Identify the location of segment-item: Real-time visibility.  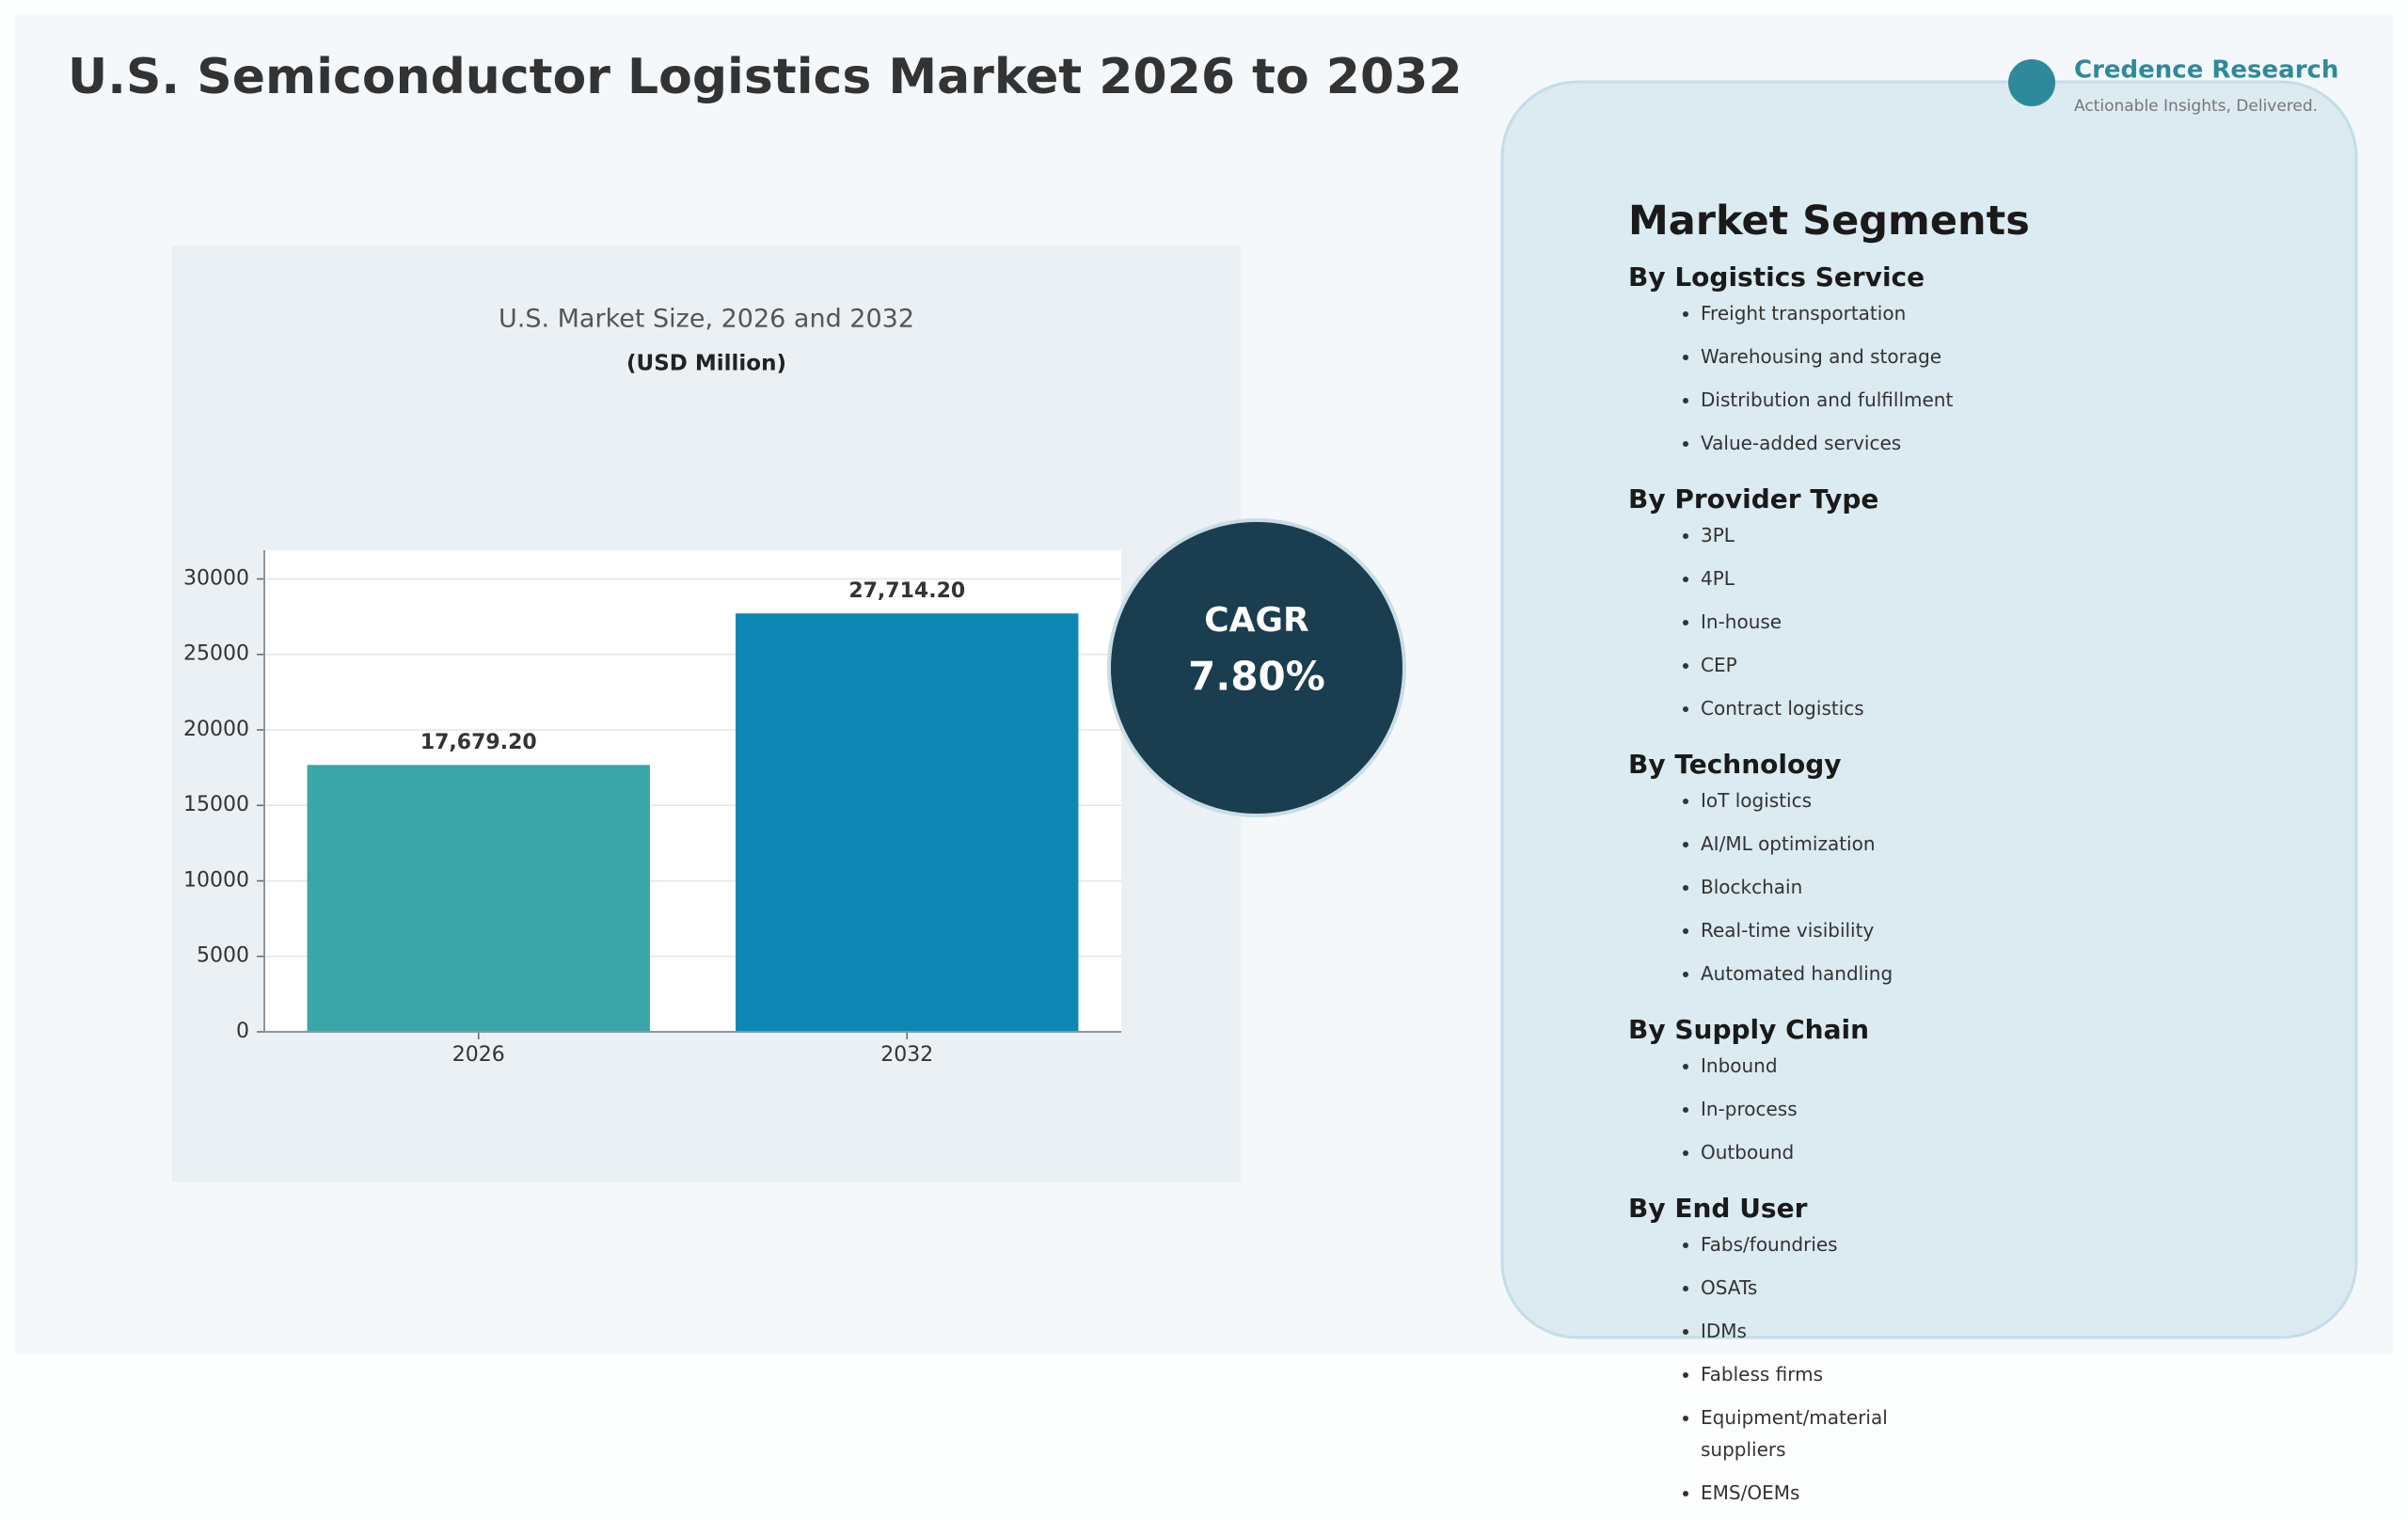
(1833, 936).